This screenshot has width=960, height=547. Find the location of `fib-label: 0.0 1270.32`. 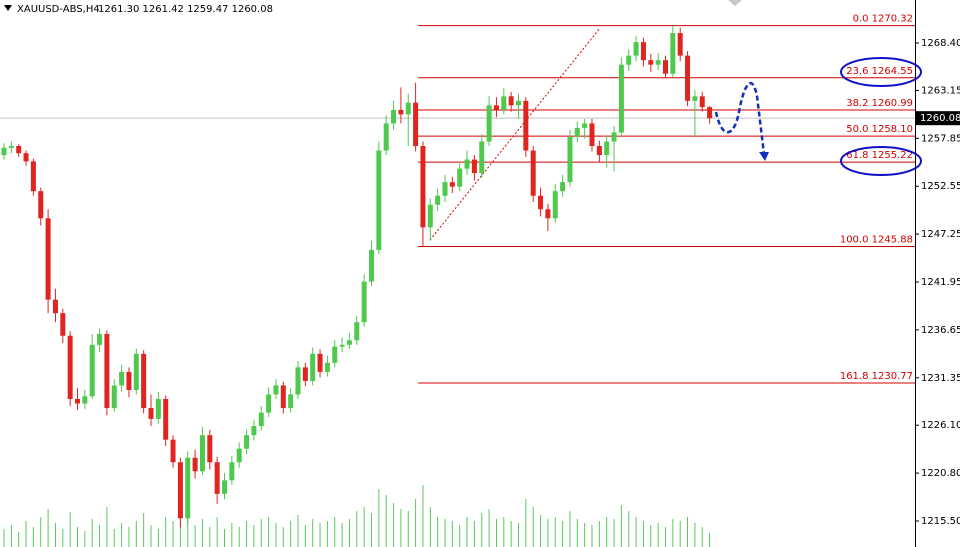

fib-label: 0.0 1270.32 is located at coordinates (883, 19).